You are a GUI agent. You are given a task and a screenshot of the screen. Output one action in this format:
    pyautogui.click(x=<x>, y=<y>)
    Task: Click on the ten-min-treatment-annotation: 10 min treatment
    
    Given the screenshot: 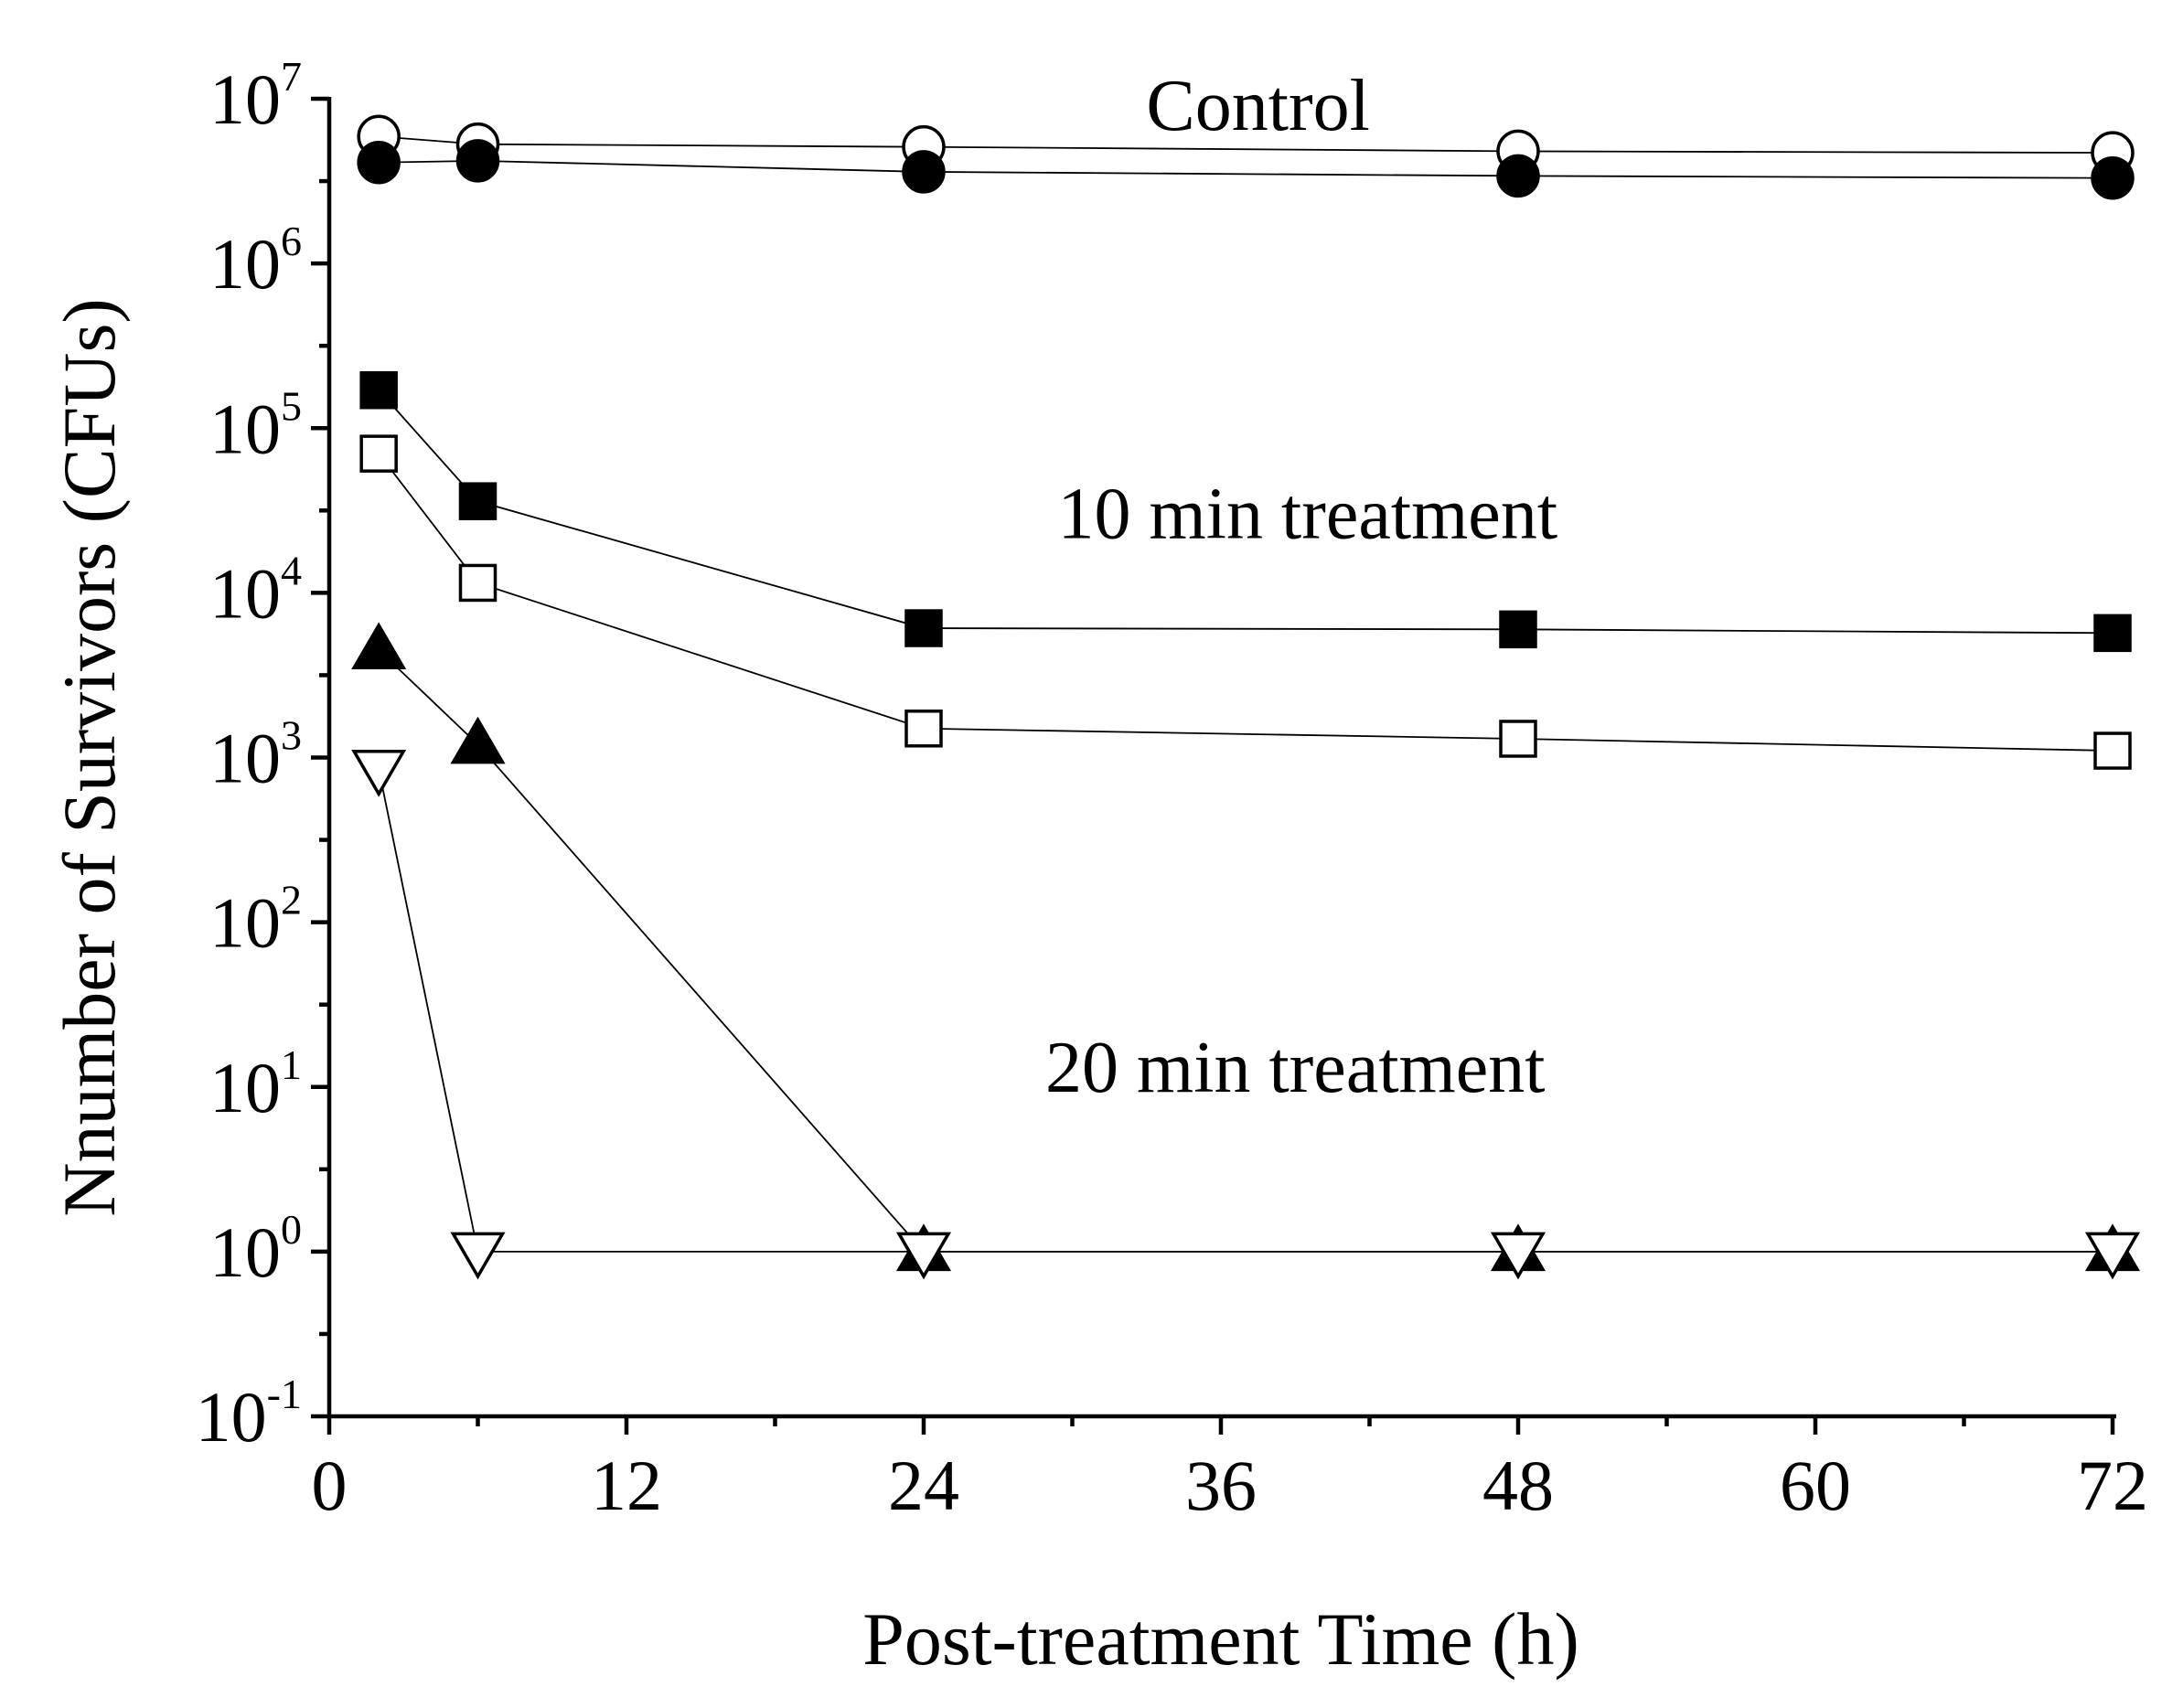 What is the action you would take?
    pyautogui.click(x=1308, y=514)
    